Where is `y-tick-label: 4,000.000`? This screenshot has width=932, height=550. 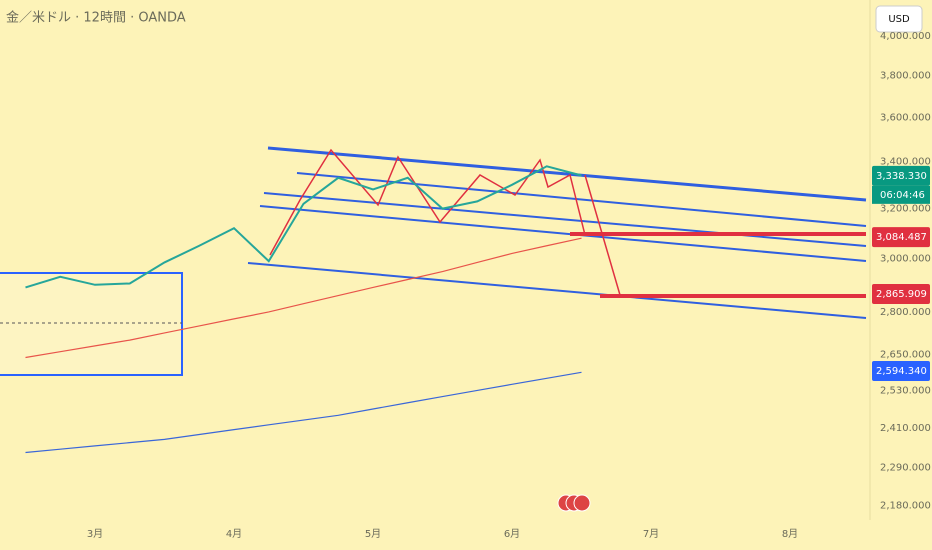 y-tick-label: 4,000.000 is located at coordinates (905, 36).